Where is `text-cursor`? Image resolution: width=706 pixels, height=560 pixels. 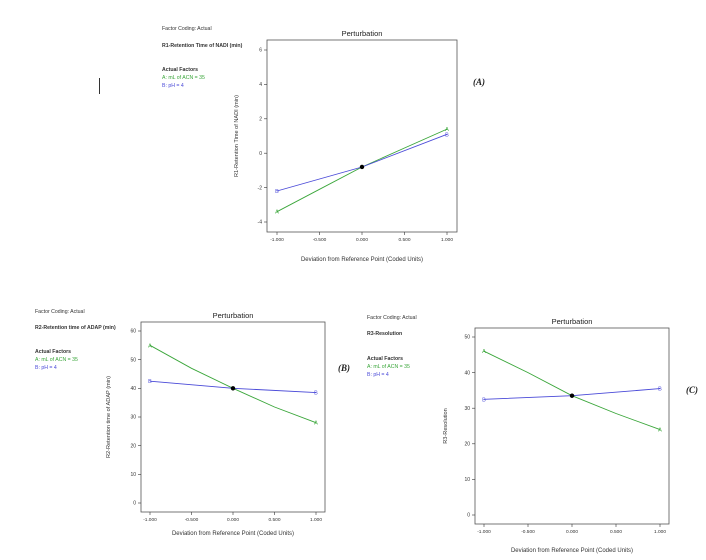 text-cursor is located at coordinates (99, 86).